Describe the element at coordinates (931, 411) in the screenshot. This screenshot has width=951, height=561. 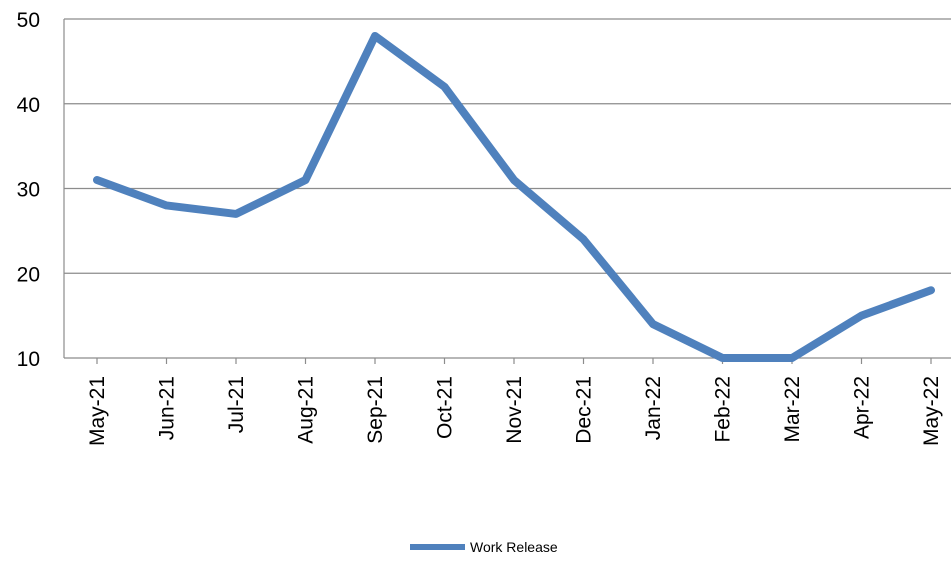
I see `x-tick-label: May-22` at that location.